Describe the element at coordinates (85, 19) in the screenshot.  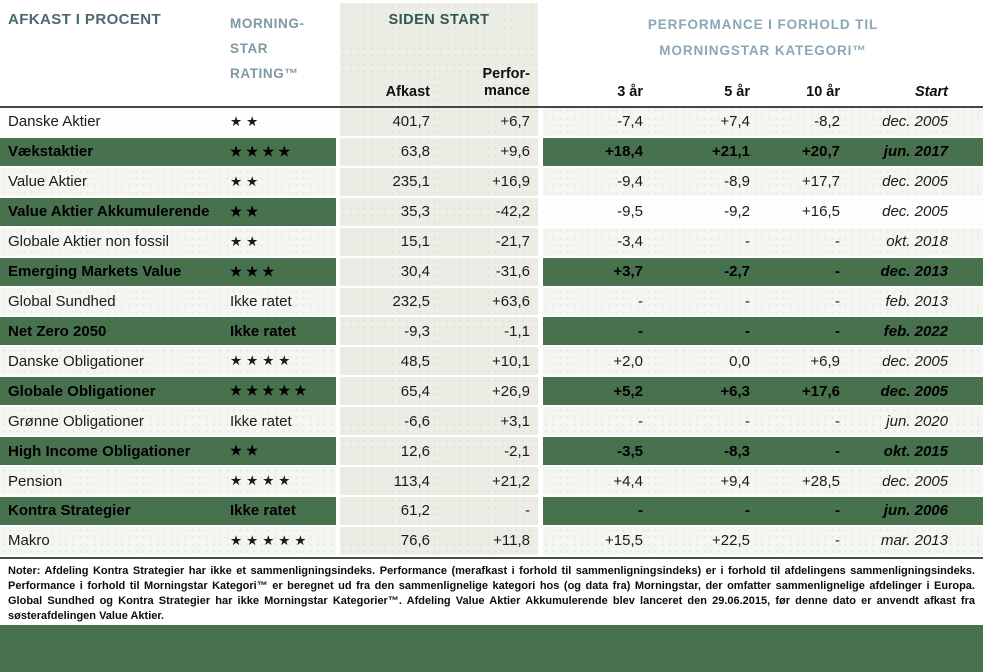
I see `table-title: AFKAST I PROCENT` at that location.